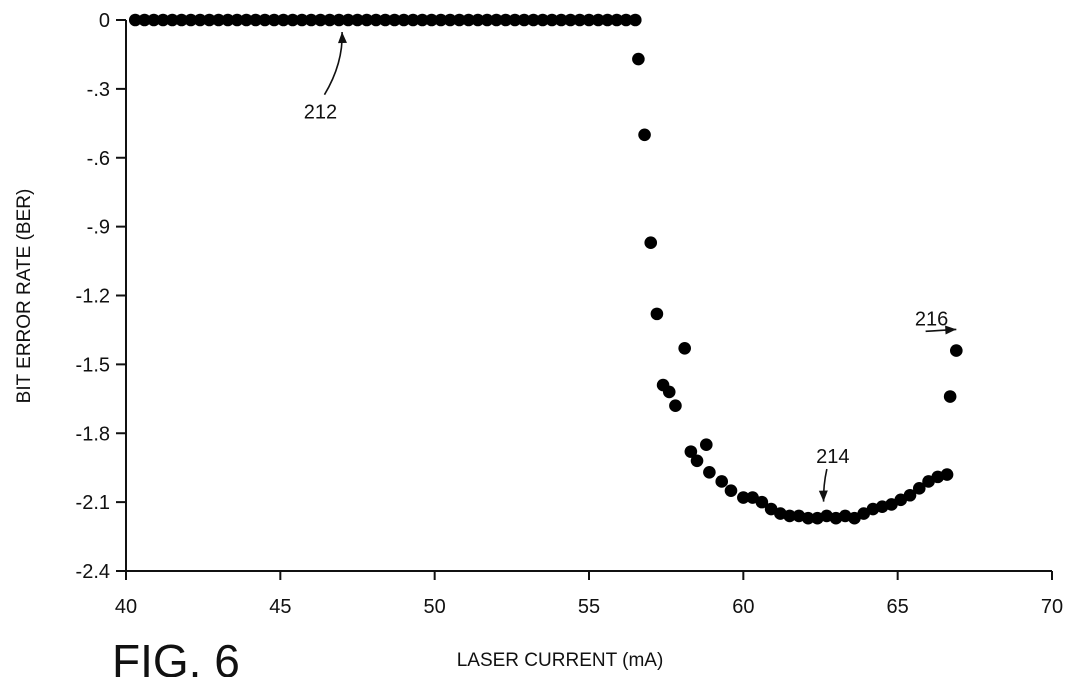  I want to click on x-tick-label: 70, so click(1052, 607).